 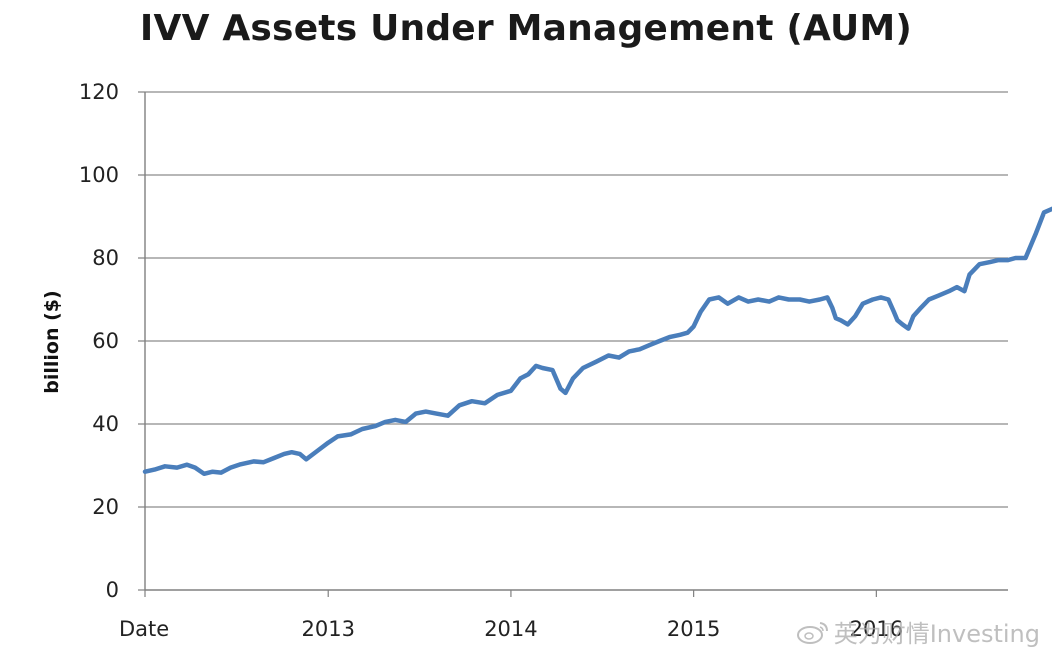 I want to click on chart-title: IVV Assets Under Management (AUM), so click(x=526, y=28).